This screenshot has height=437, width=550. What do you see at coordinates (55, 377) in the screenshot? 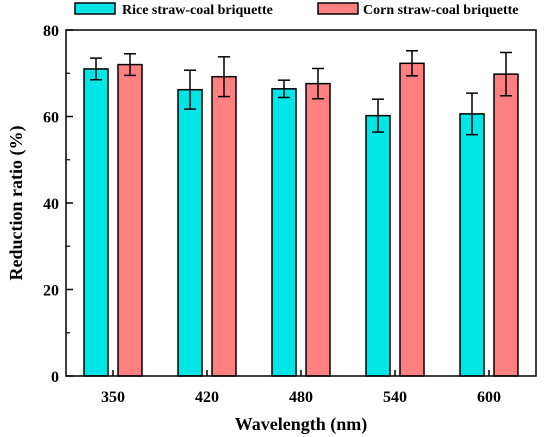
I see `y-tick-label: 0` at bounding box center [55, 377].